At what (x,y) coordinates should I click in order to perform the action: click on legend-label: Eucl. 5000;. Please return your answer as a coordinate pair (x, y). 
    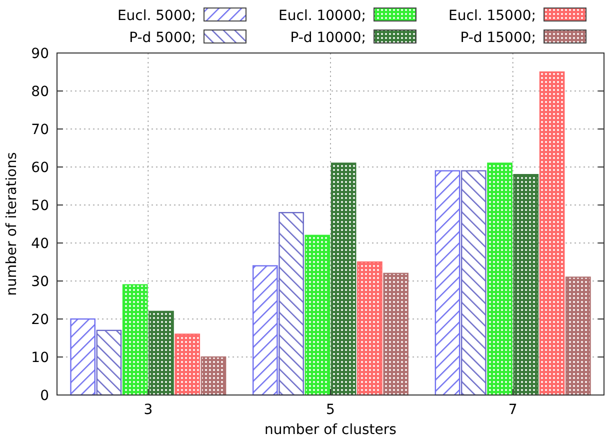
    Looking at the image, I should click on (156, 16).